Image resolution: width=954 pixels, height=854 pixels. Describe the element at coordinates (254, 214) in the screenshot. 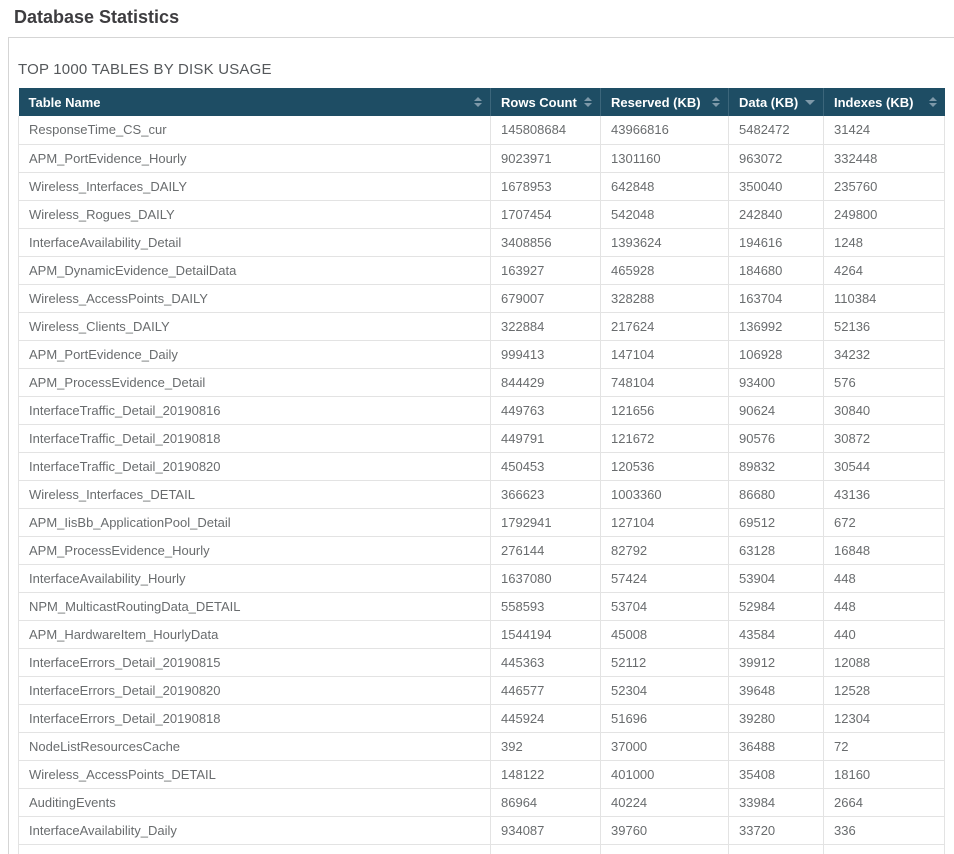

I see `cell-table-name: Wireless_Rogues_DAILY` at that location.